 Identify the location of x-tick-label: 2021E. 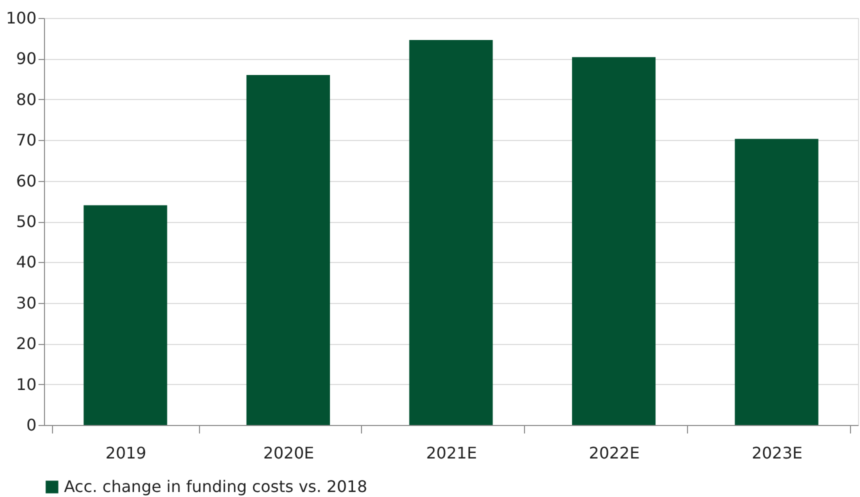
(451, 453).